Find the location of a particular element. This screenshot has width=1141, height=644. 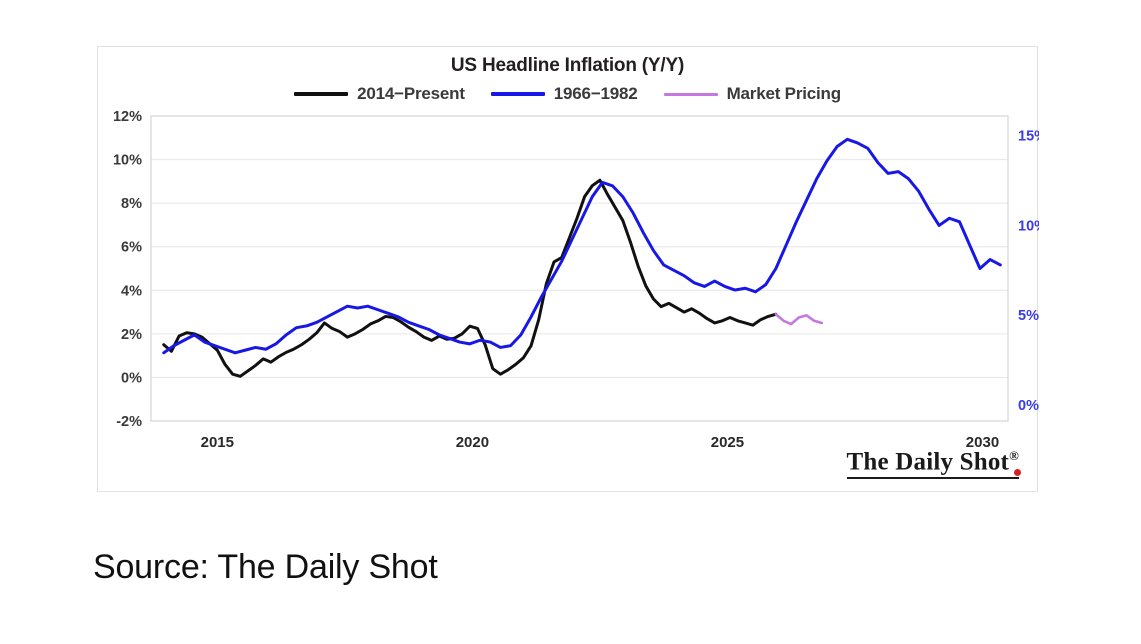

right-axis-tick-0: 0% is located at coordinates (1028, 406).